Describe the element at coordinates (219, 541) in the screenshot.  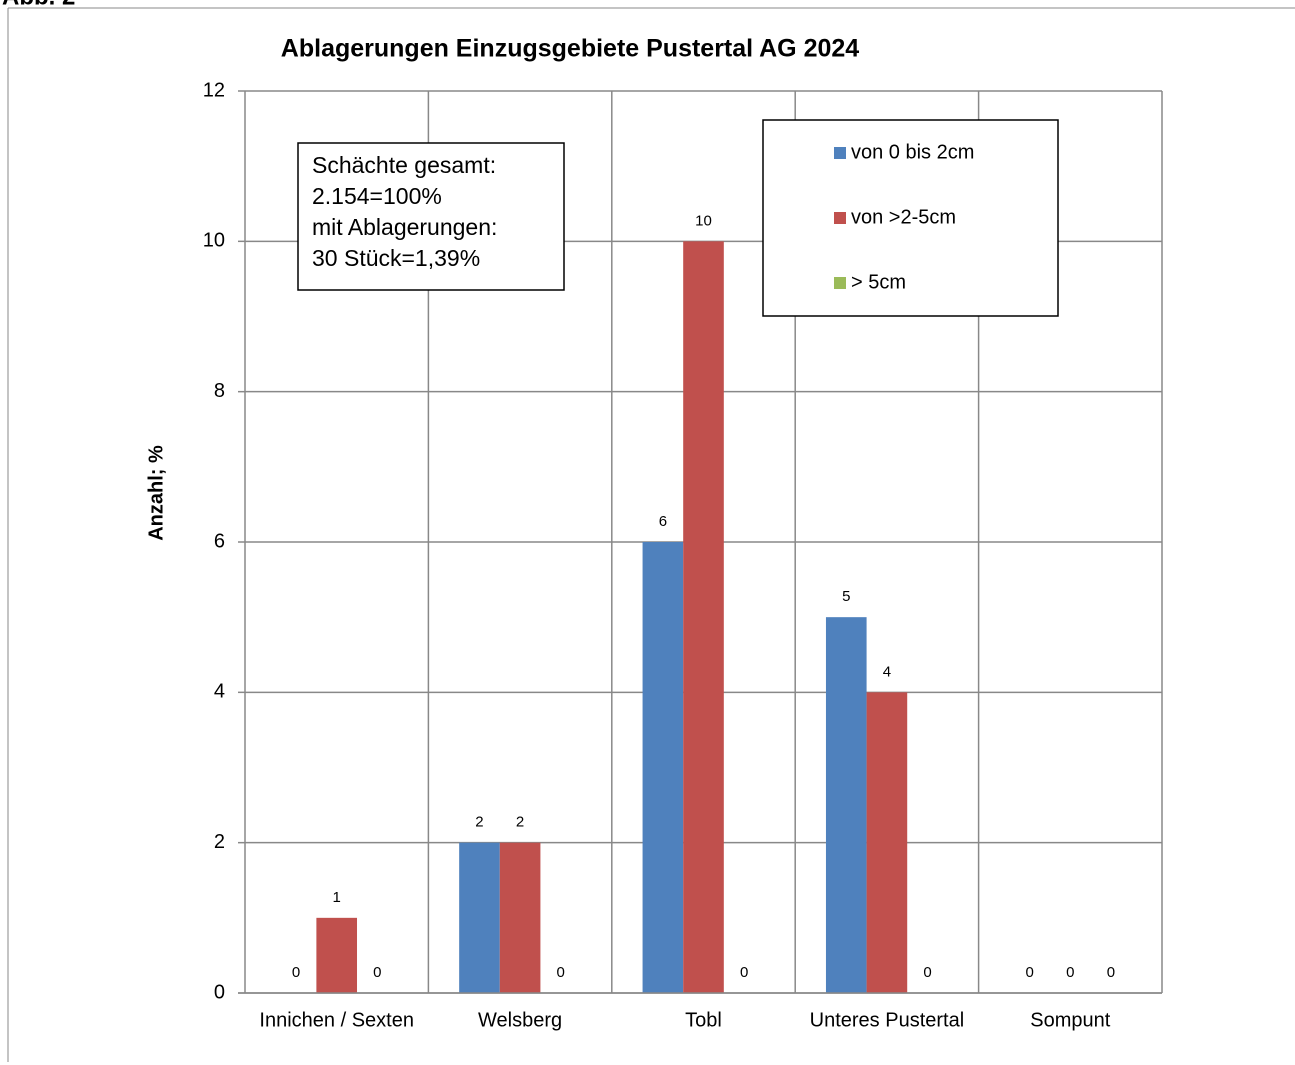
I see `y-tick-label: 6` at that location.